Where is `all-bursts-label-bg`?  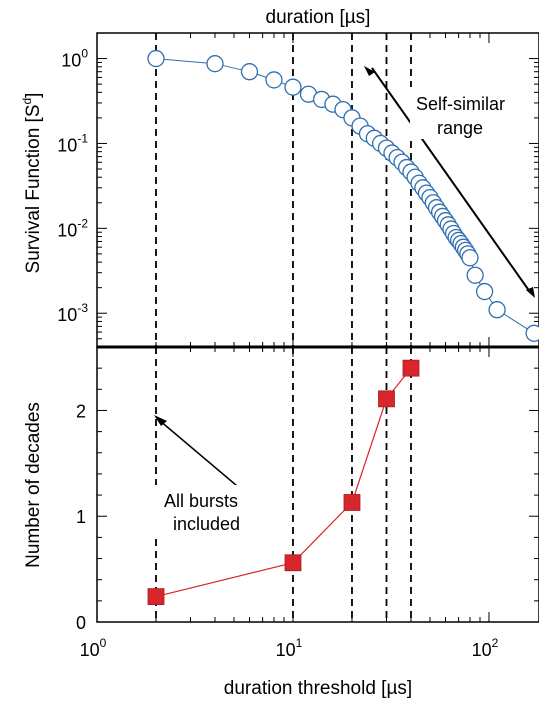
all-bursts-label-bg is located at coordinates (210, 510).